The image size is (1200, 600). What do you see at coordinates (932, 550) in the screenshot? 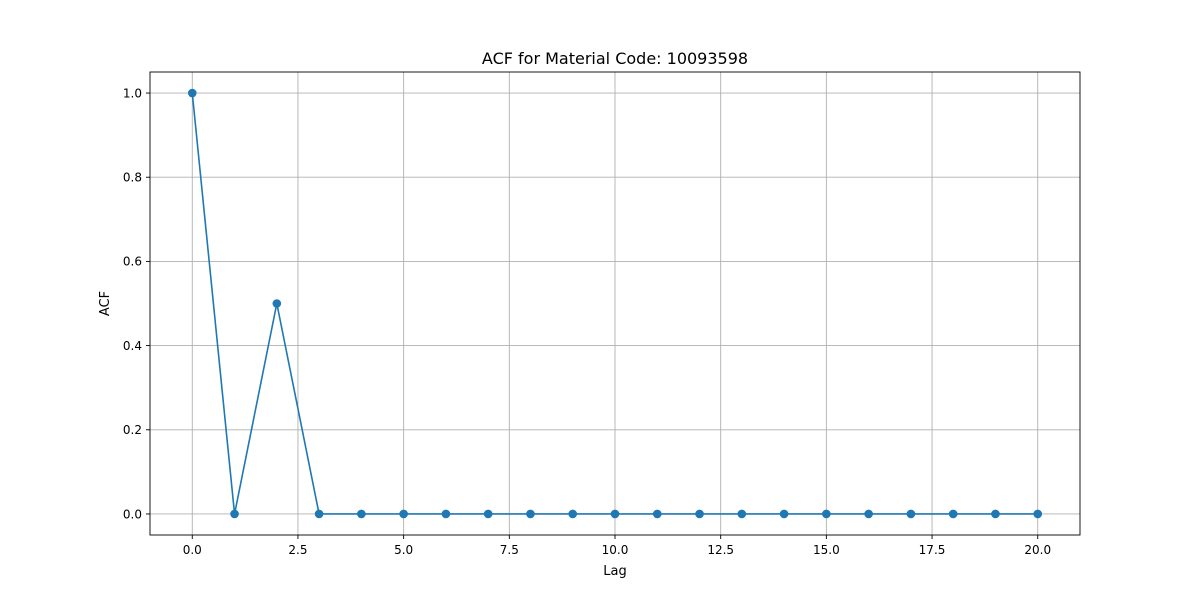
I see `x-tick-label: 17.5` at bounding box center [932, 550].